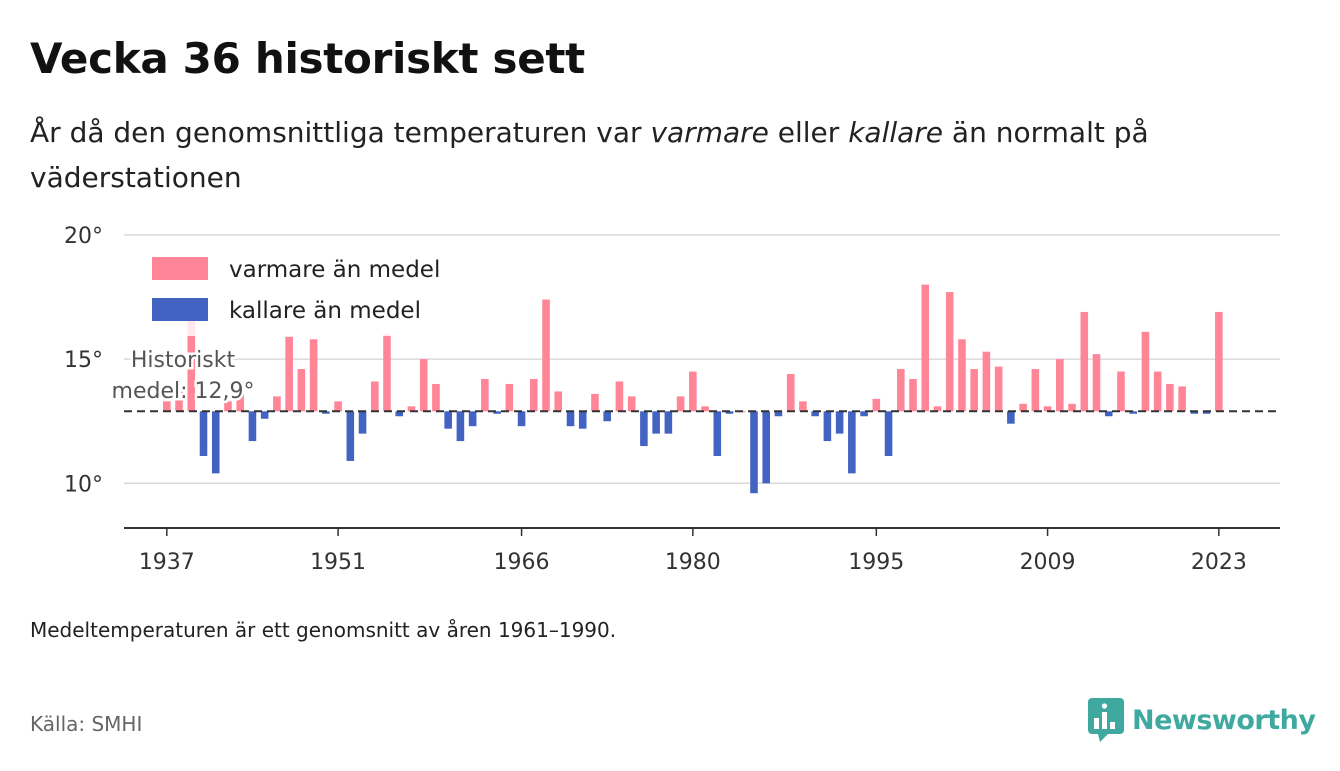 The width and height of the screenshot is (1340, 771). What do you see at coordinates (83, 236) in the screenshot?
I see `y-tick-label: 20°` at bounding box center [83, 236].